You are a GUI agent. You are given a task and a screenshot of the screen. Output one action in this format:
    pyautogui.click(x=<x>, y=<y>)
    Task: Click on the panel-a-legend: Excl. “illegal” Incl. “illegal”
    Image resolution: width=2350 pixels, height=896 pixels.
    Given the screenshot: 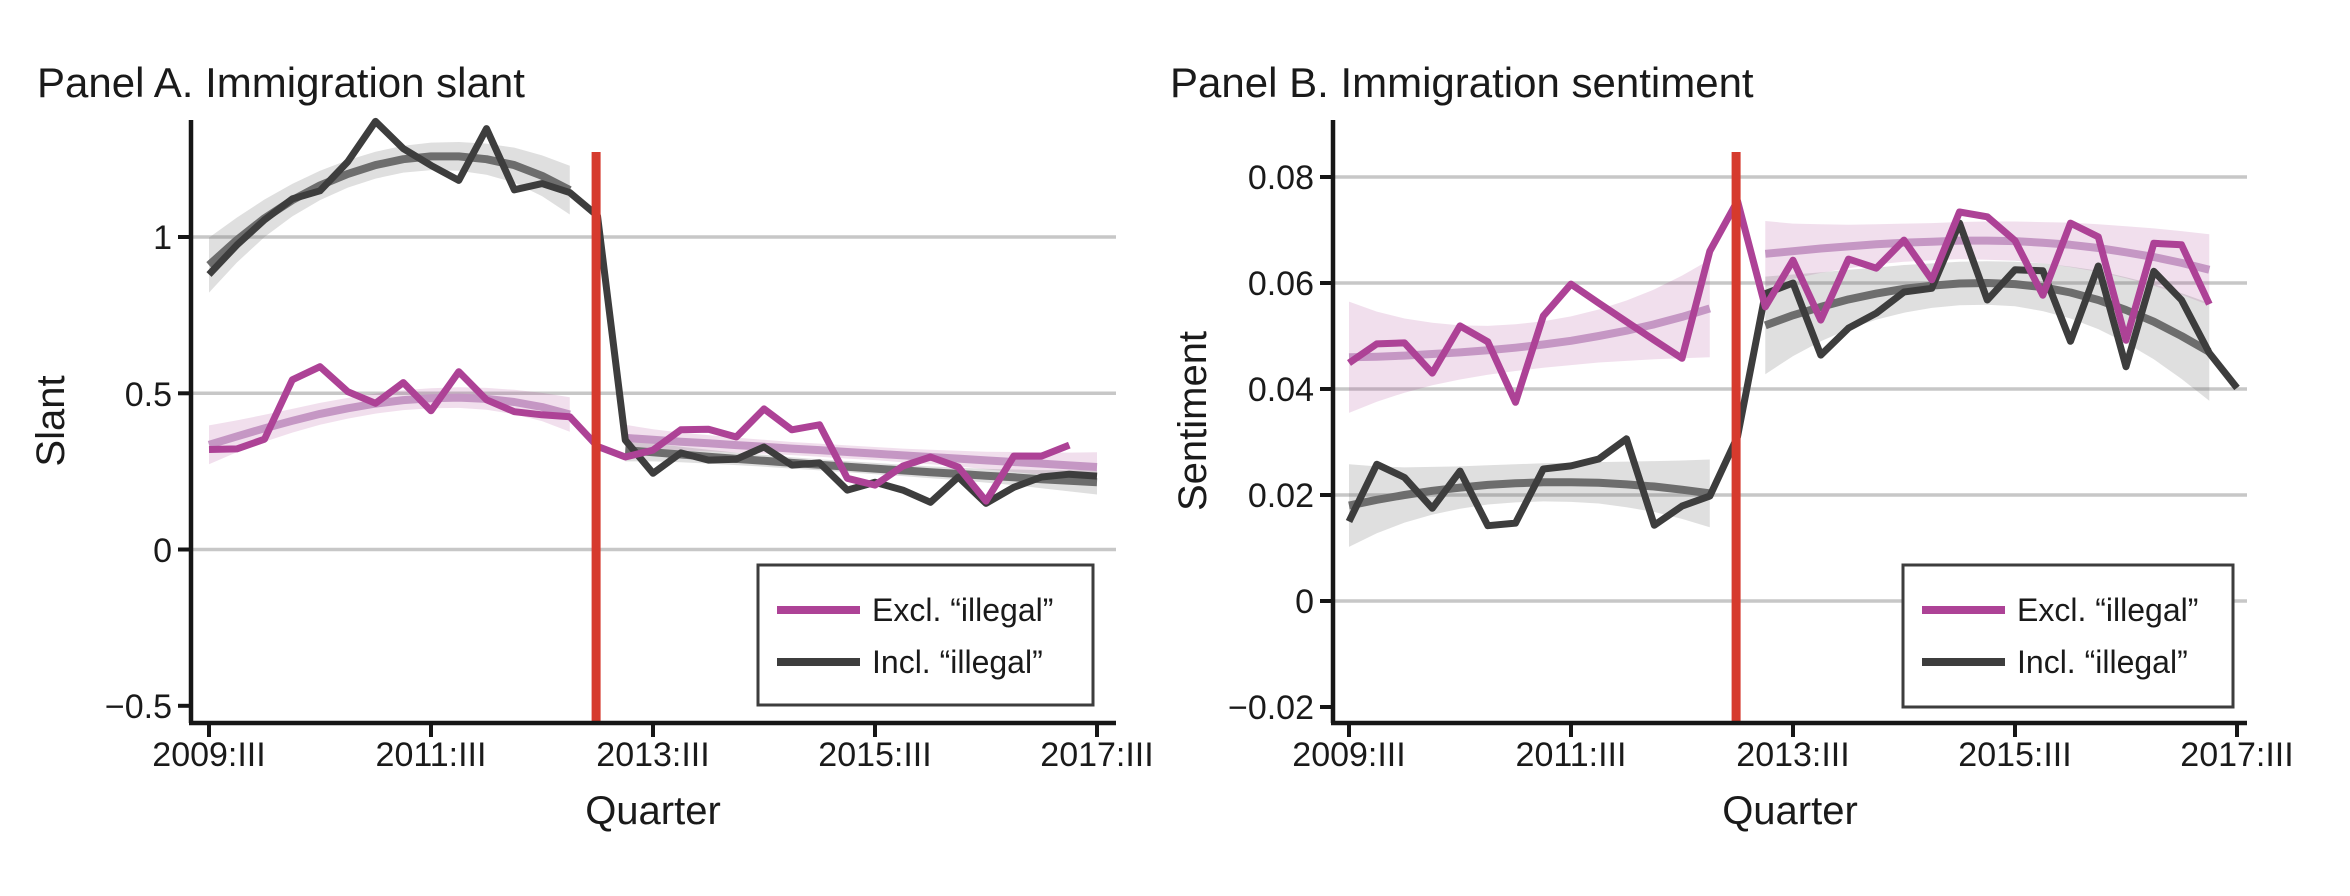 What is the action you would take?
    pyautogui.click(x=925, y=635)
    